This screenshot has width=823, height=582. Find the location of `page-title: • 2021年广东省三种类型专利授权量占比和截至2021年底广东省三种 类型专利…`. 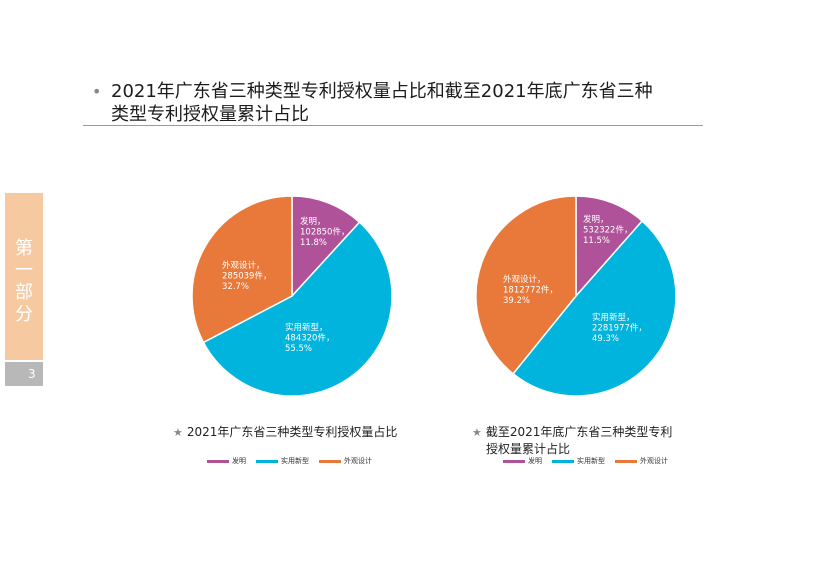

page-title: • 2021年广东省三种类型专利授权量占比和截至2021年底广东省三种 类型专利… is located at coordinates (399, 103).